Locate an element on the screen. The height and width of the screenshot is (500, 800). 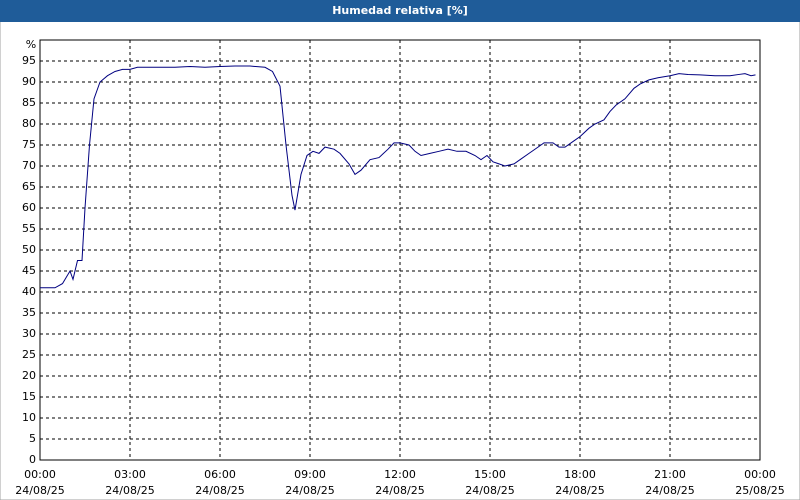
y-tick-label: 15 is located at coordinates (29, 396).